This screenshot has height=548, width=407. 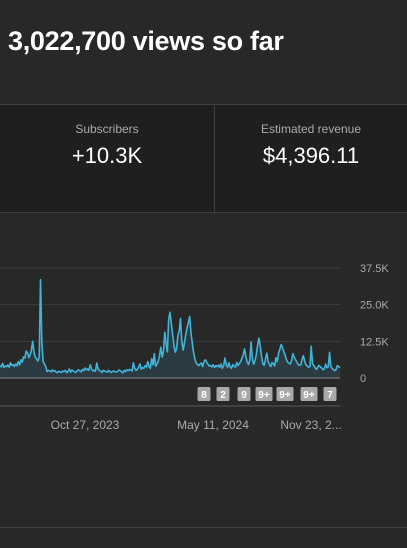 I want to click on metric-value: +10.3K, so click(x=107, y=155).